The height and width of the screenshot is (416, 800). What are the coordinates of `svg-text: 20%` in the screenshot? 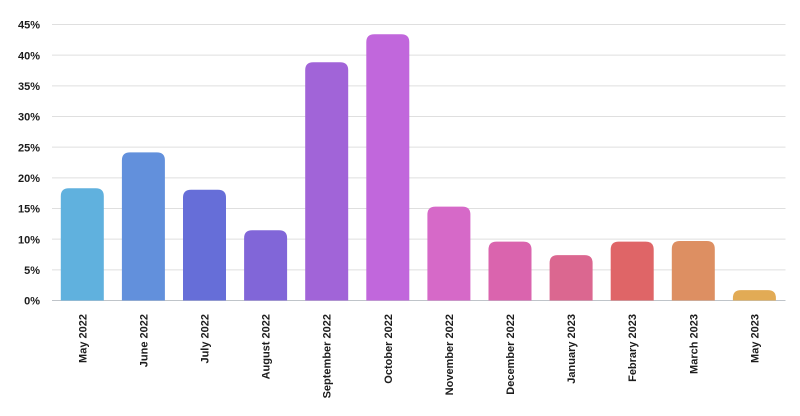 It's located at (29, 179).